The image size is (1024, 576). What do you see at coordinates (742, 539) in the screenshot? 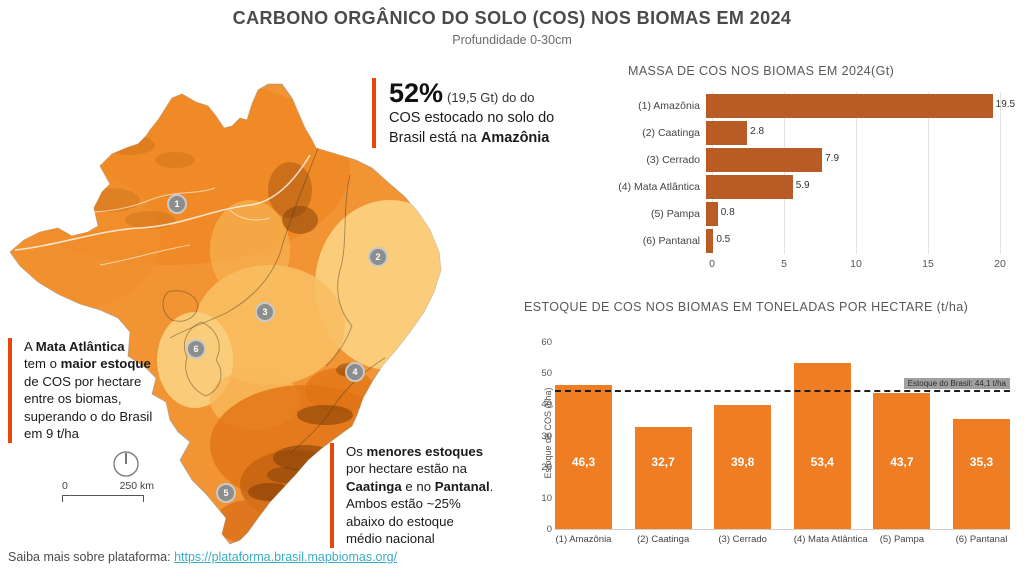
I see `x-category-label: (3) Cerrado` at bounding box center [742, 539].